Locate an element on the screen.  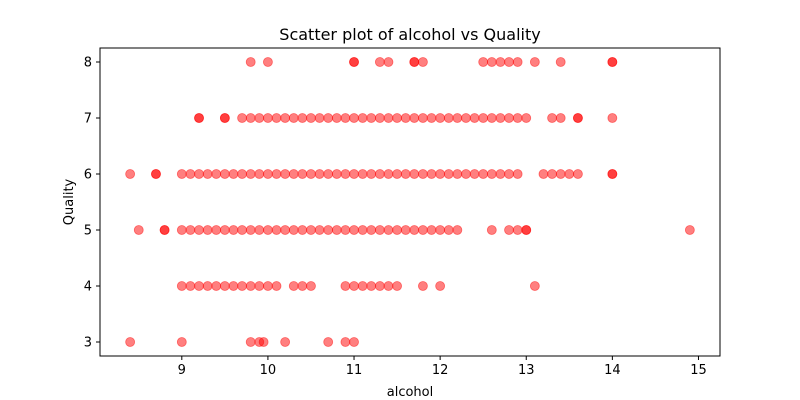
y-tick-label: 4 is located at coordinates (88, 287).